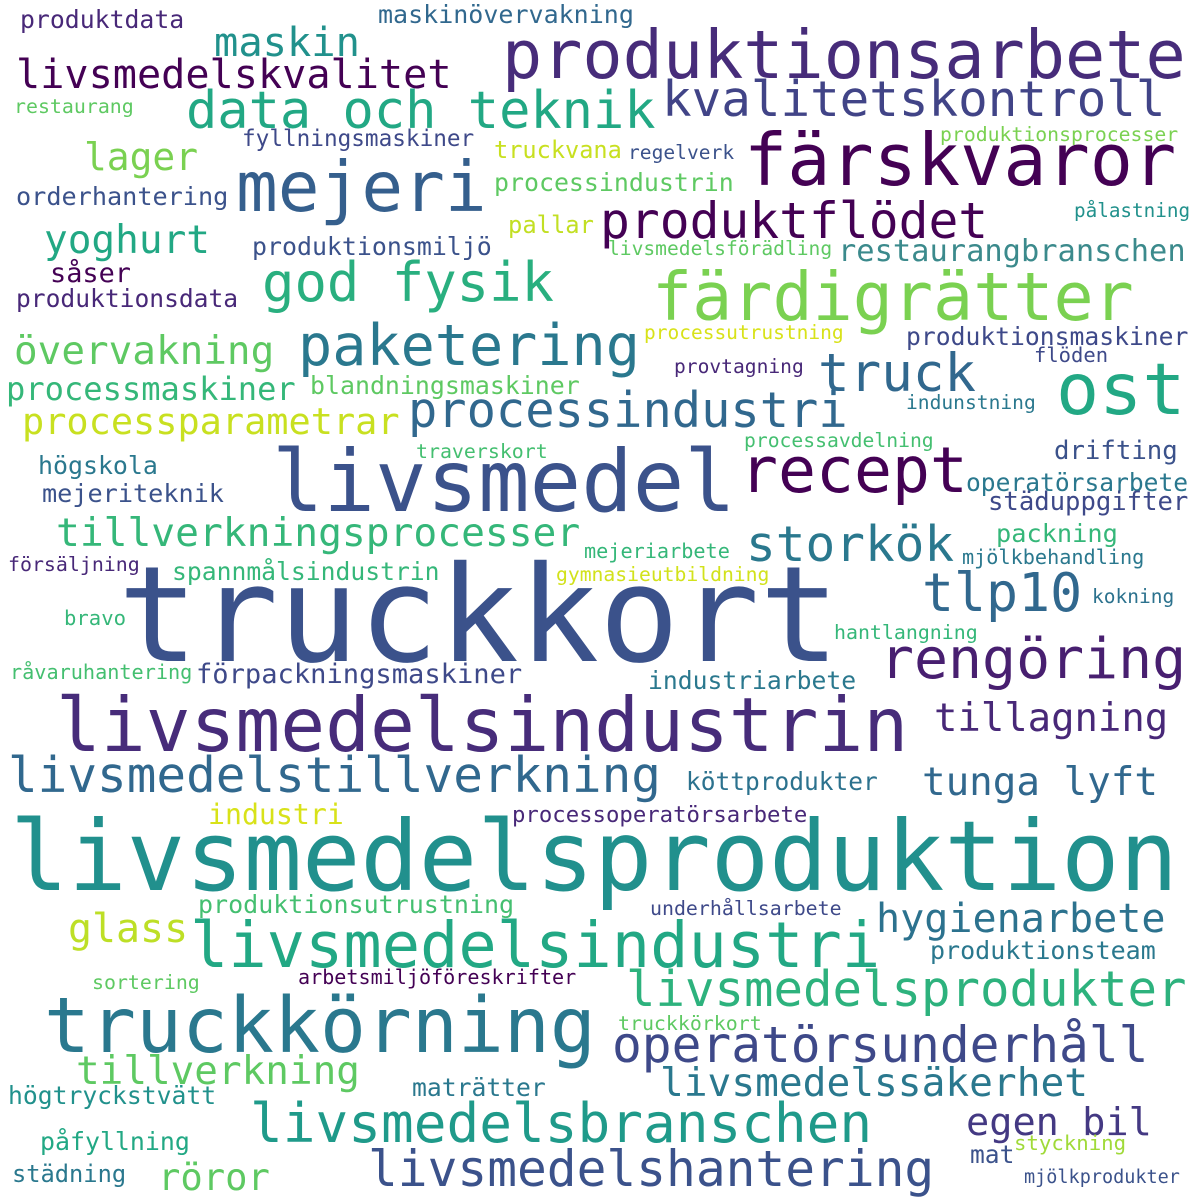  What do you see at coordinates (504, 483) in the screenshot?
I see `word-livsmedel: livsmedel` at bounding box center [504, 483].